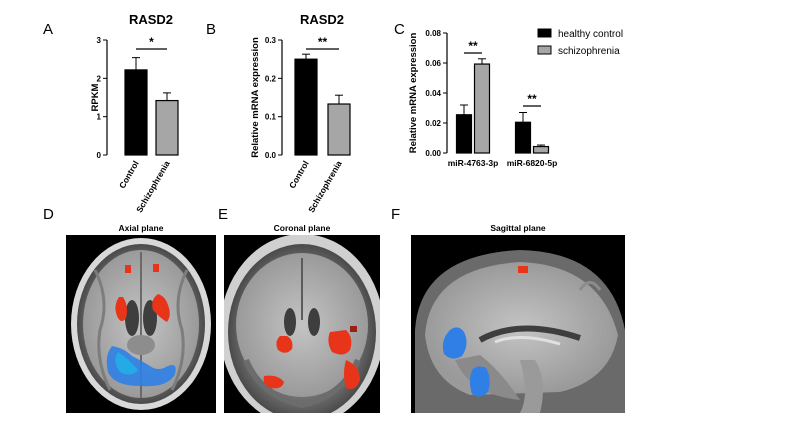  I want to click on y-tick-label: 0.2, so click(271, 78).